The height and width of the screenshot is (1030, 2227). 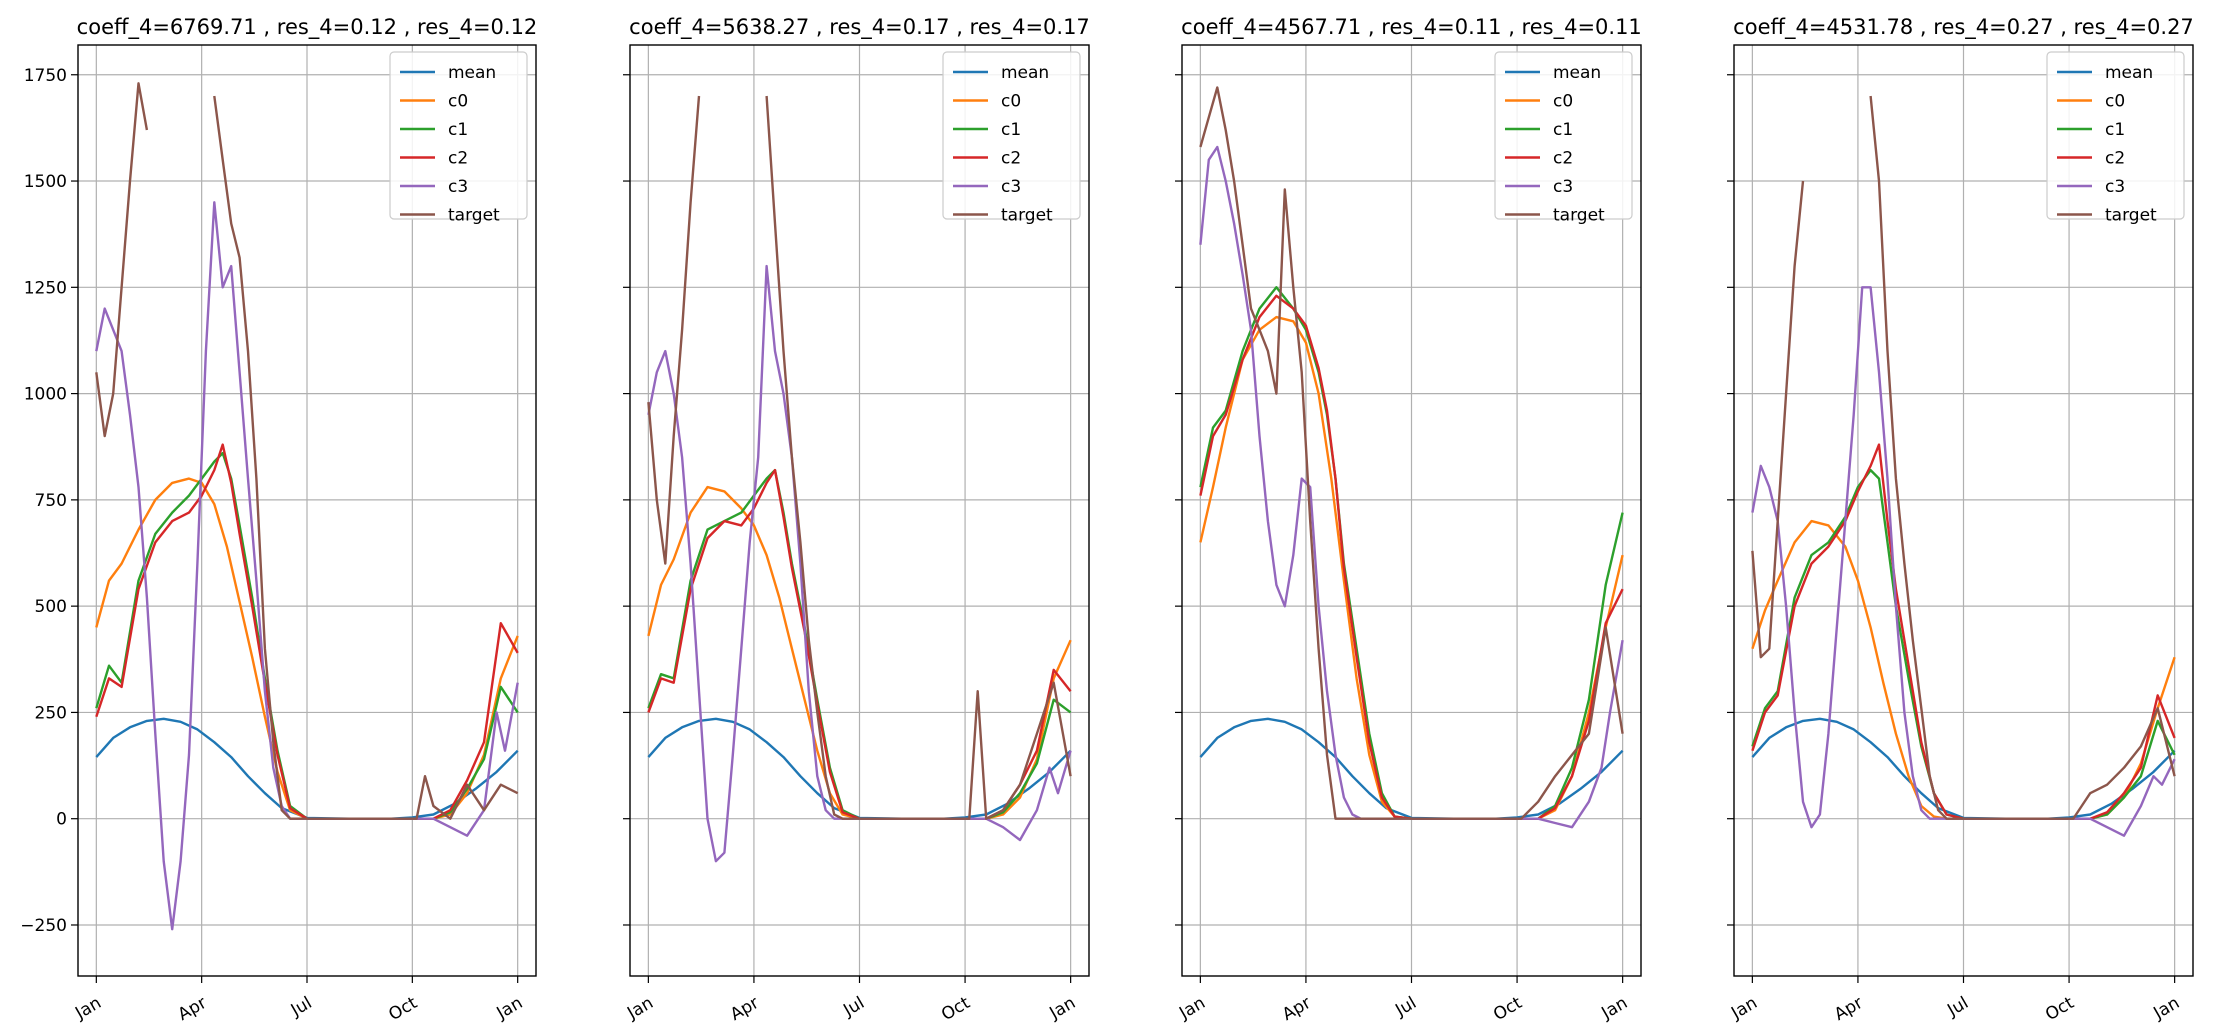 I want to click on y-tick-label: −250, so click(x=43, y=926).